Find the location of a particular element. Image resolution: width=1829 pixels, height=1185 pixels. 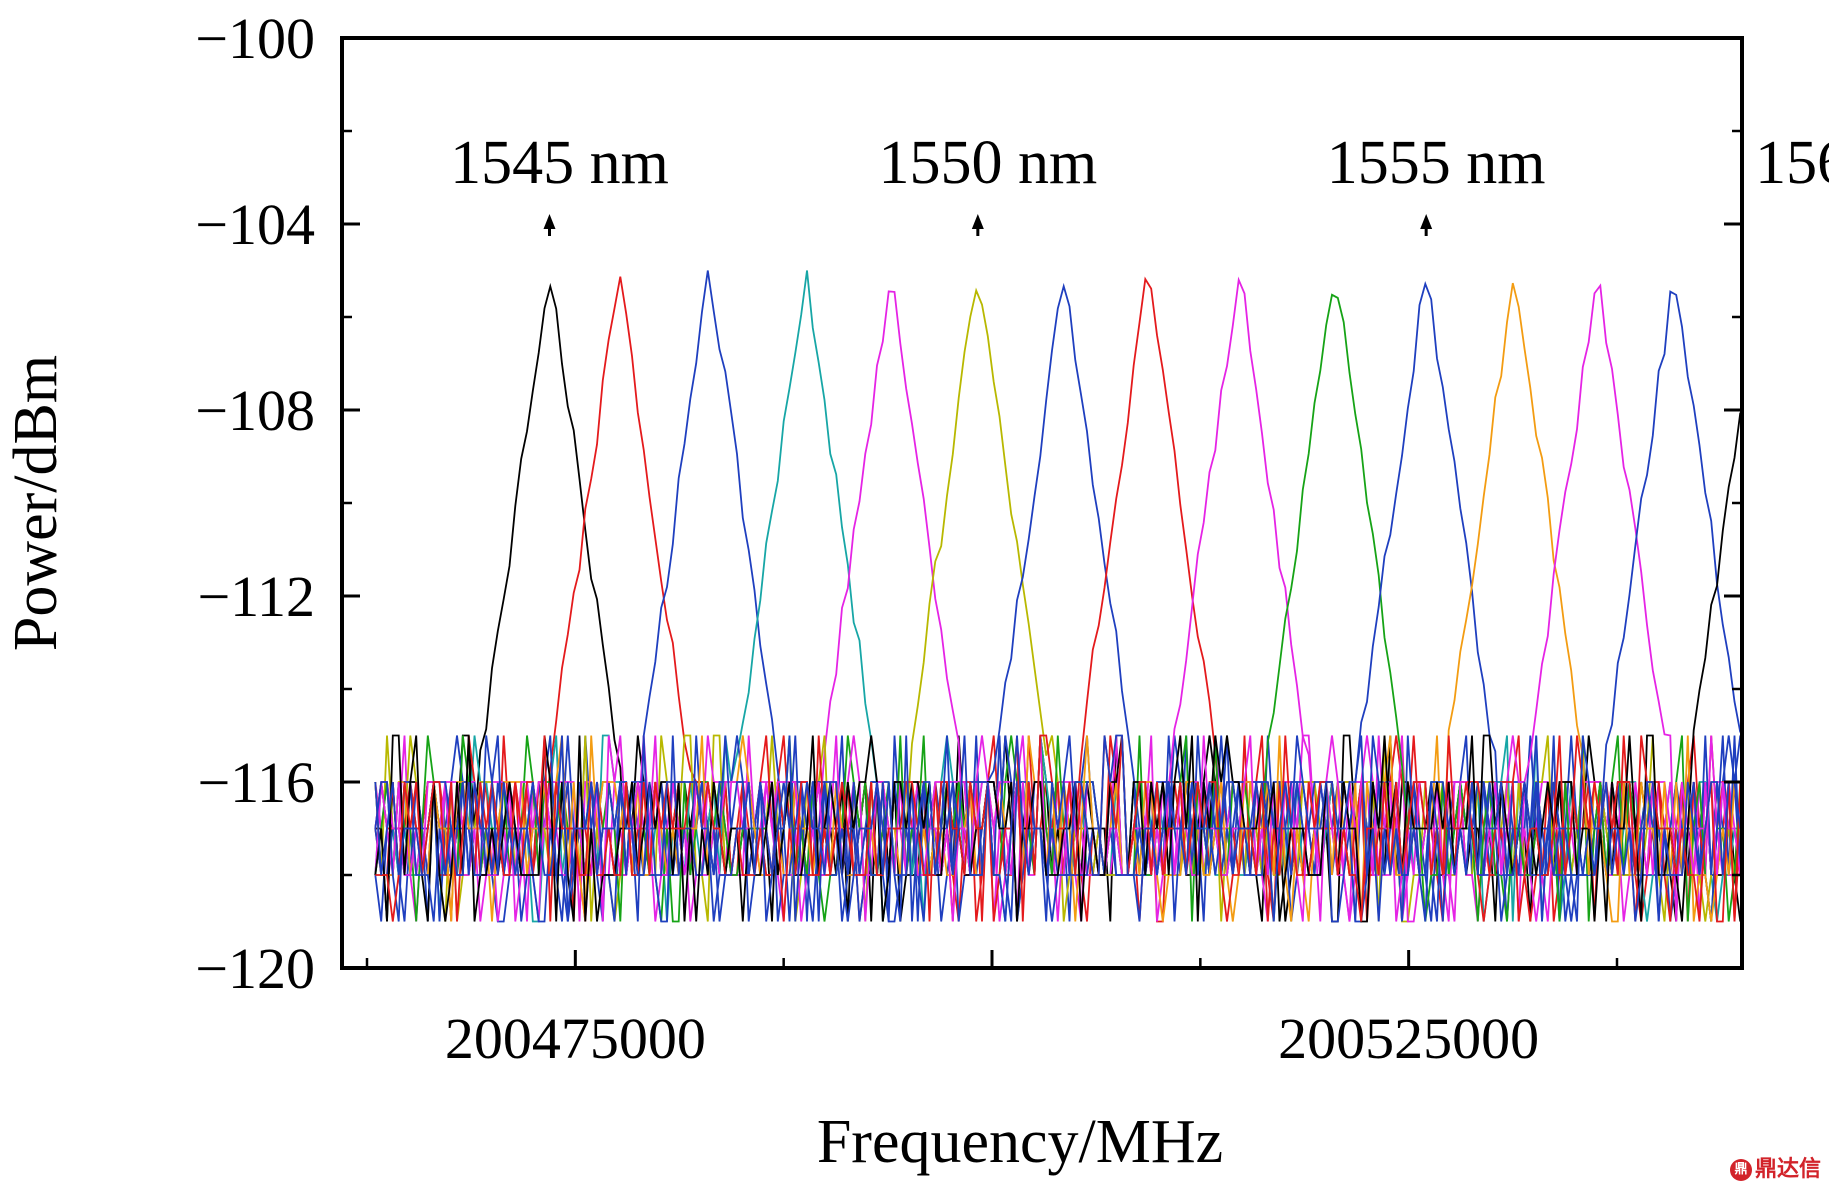

y-tick-label: −116 is located at coordinates (256, 782).